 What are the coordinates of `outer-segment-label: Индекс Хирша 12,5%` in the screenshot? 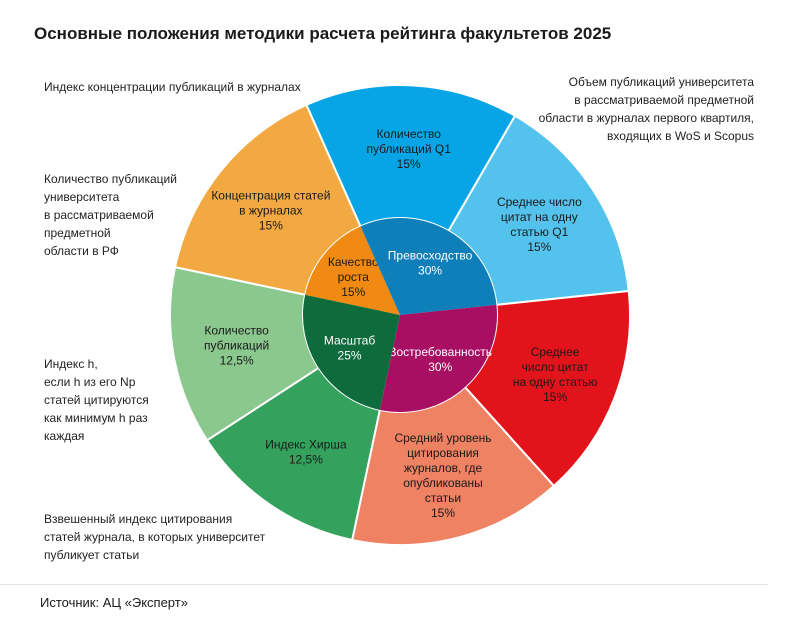 It's located at (306, 451).